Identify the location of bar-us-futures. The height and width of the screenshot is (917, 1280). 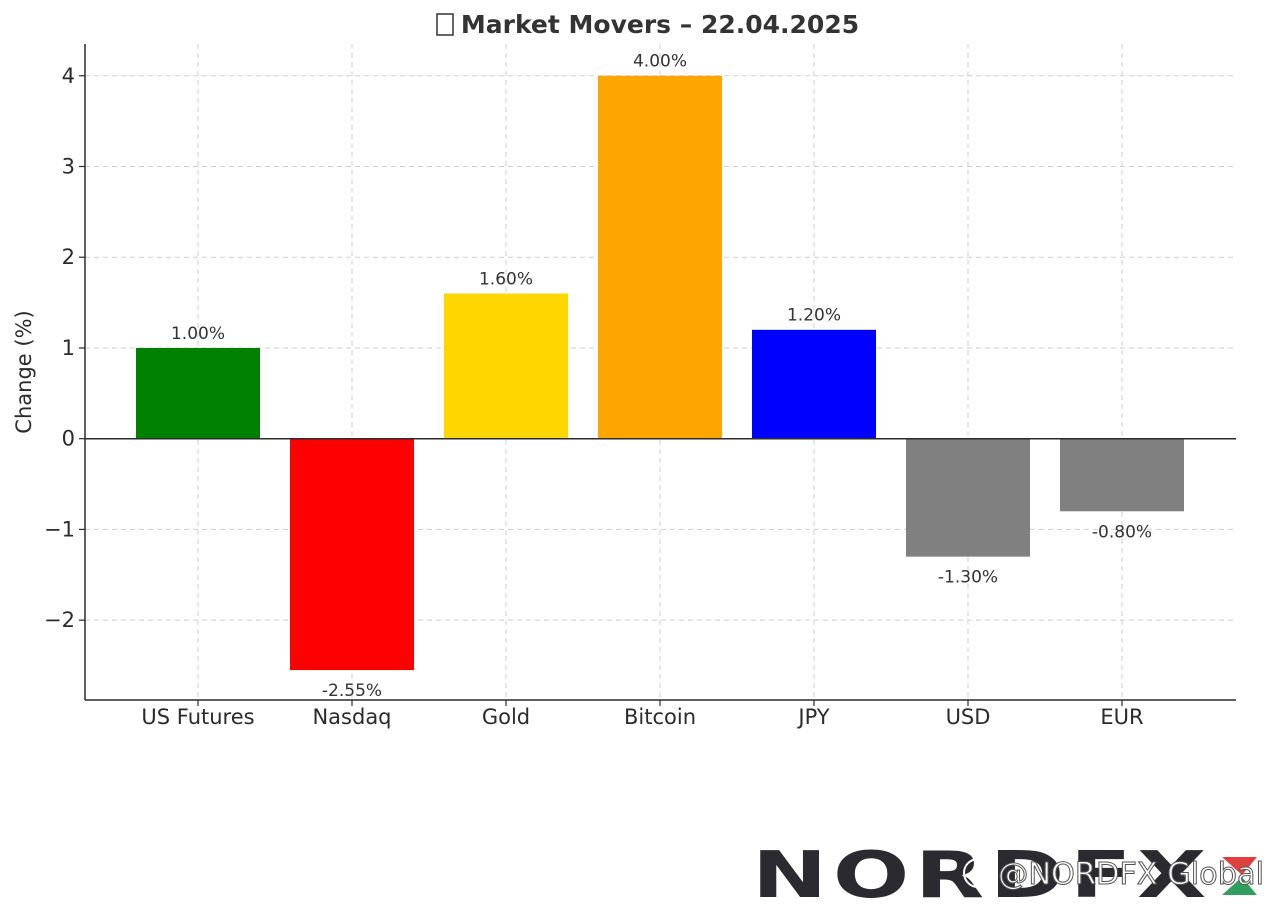
(198, 393).